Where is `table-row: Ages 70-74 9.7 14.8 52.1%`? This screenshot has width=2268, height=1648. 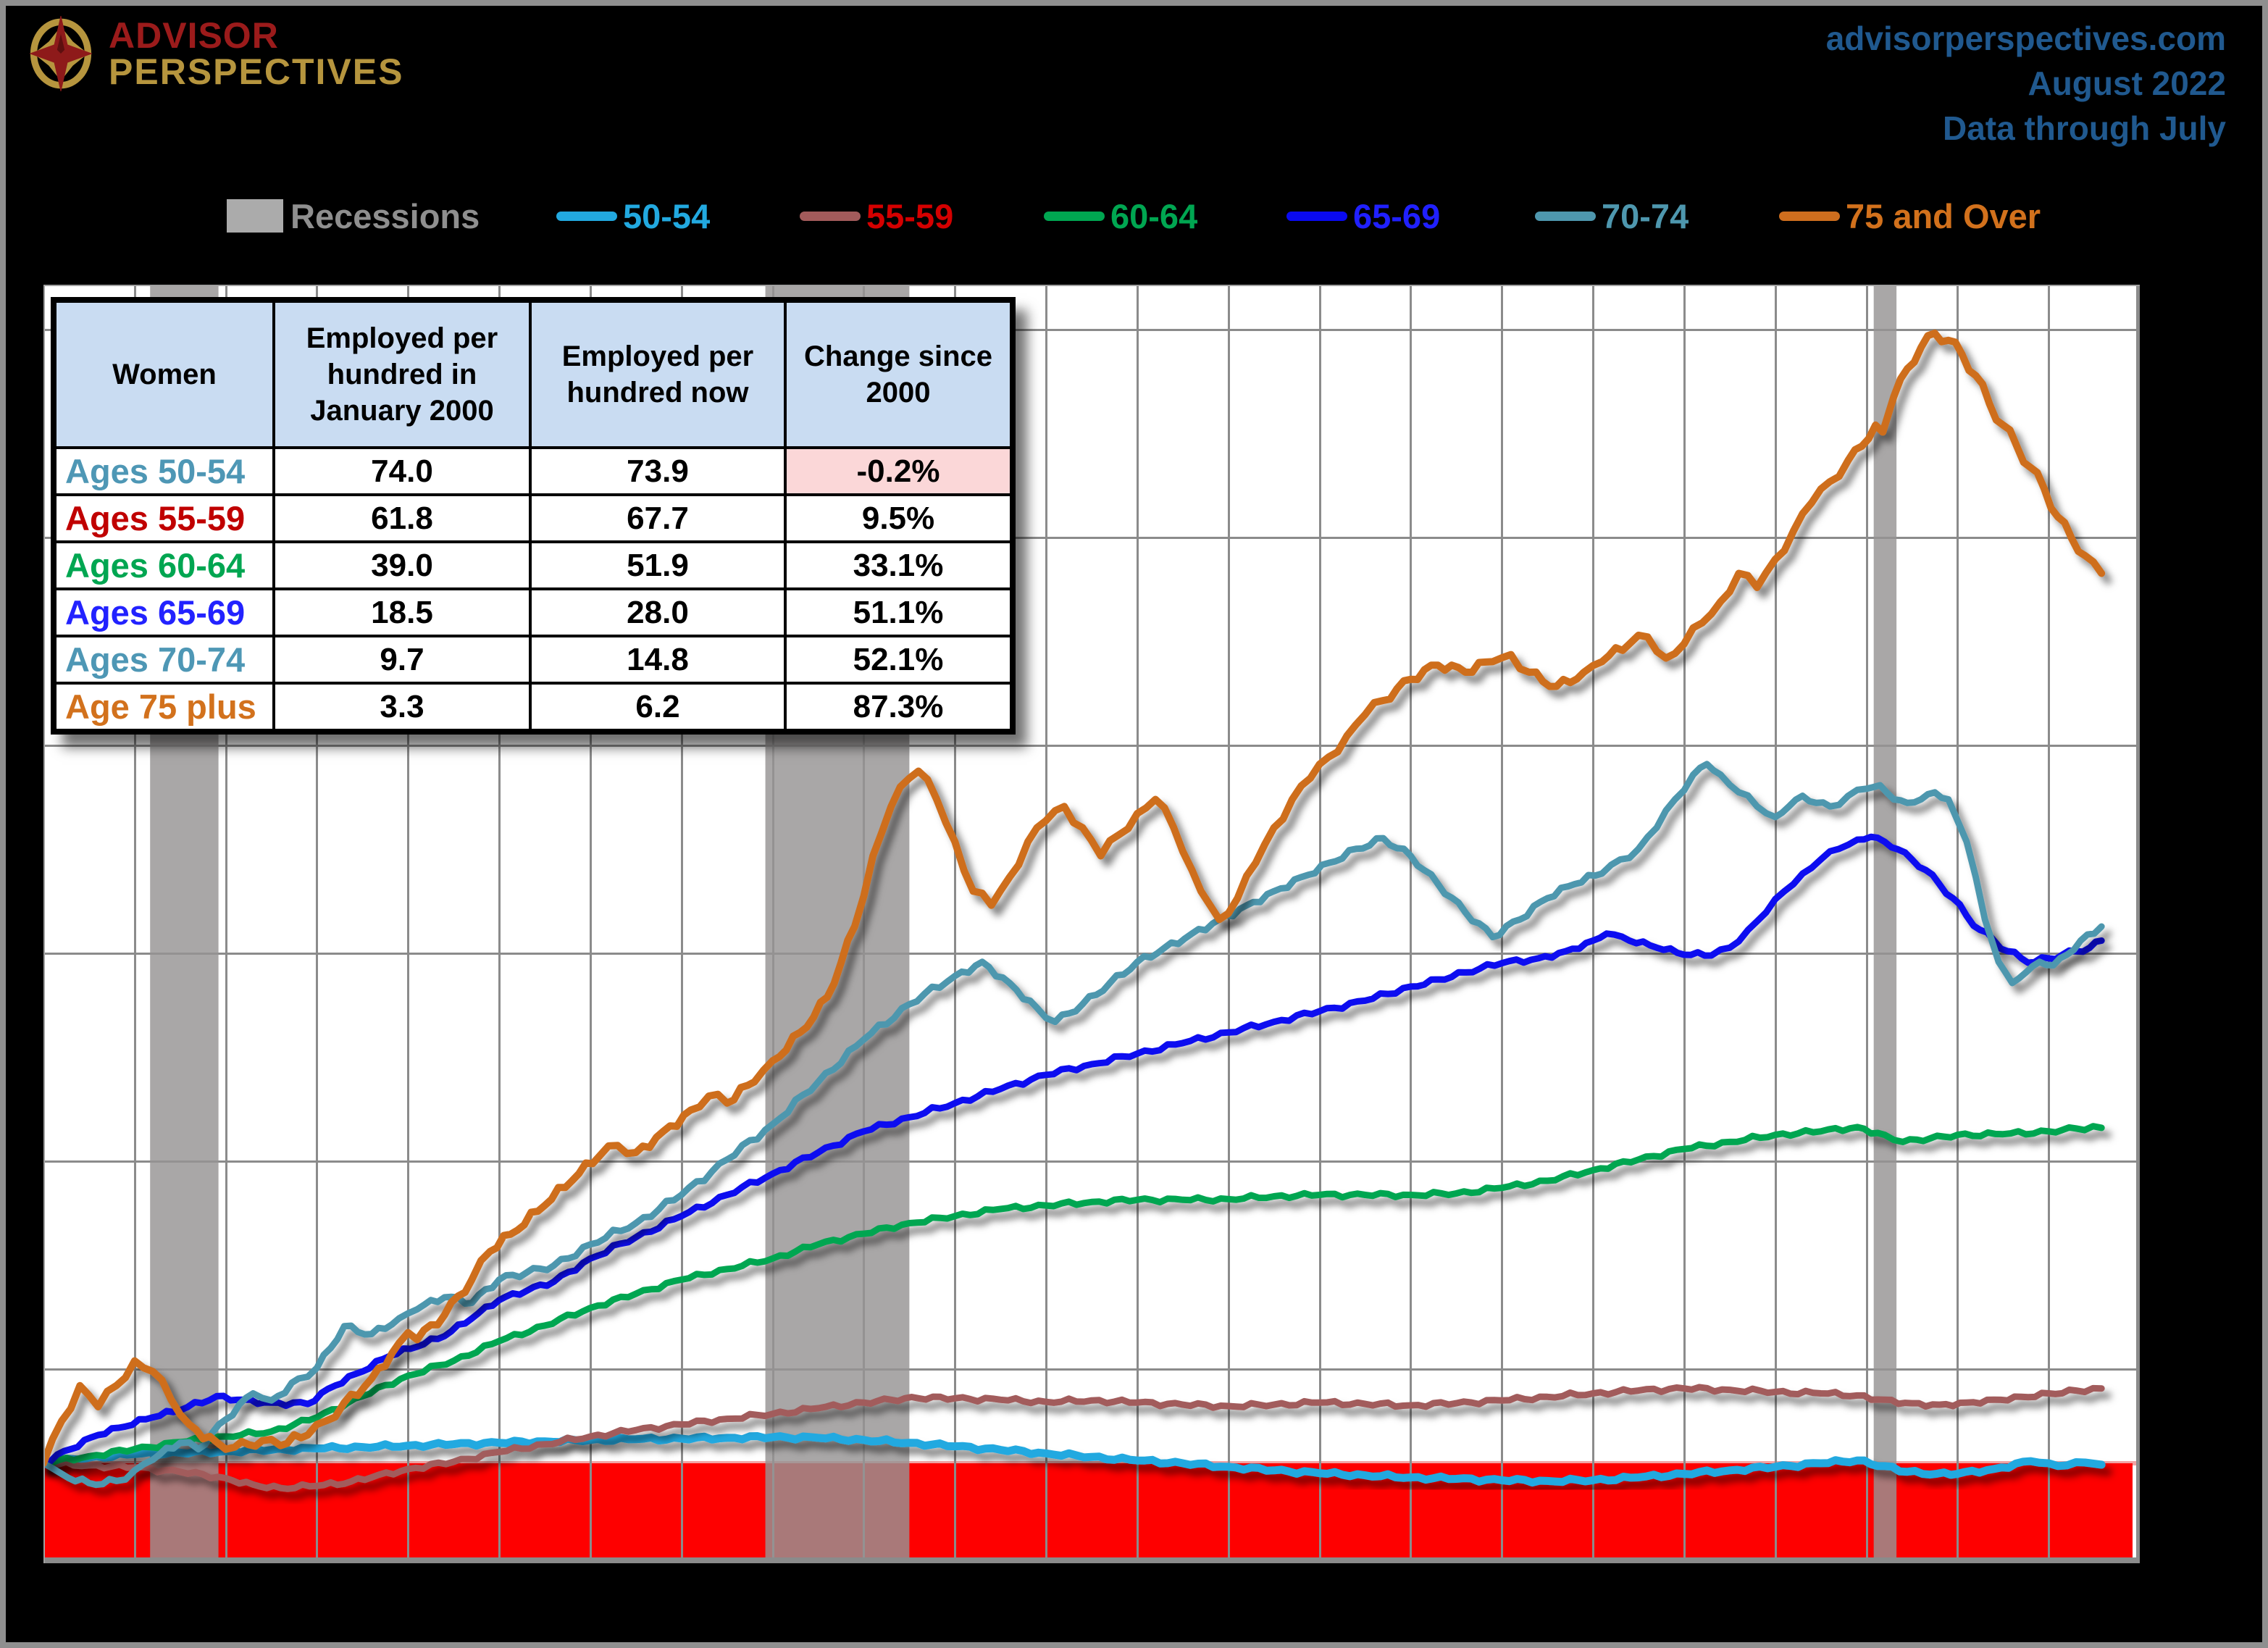 table-row: Ages 70-74 9.7 14.8 52.1% is located at coordinates (533, 660).